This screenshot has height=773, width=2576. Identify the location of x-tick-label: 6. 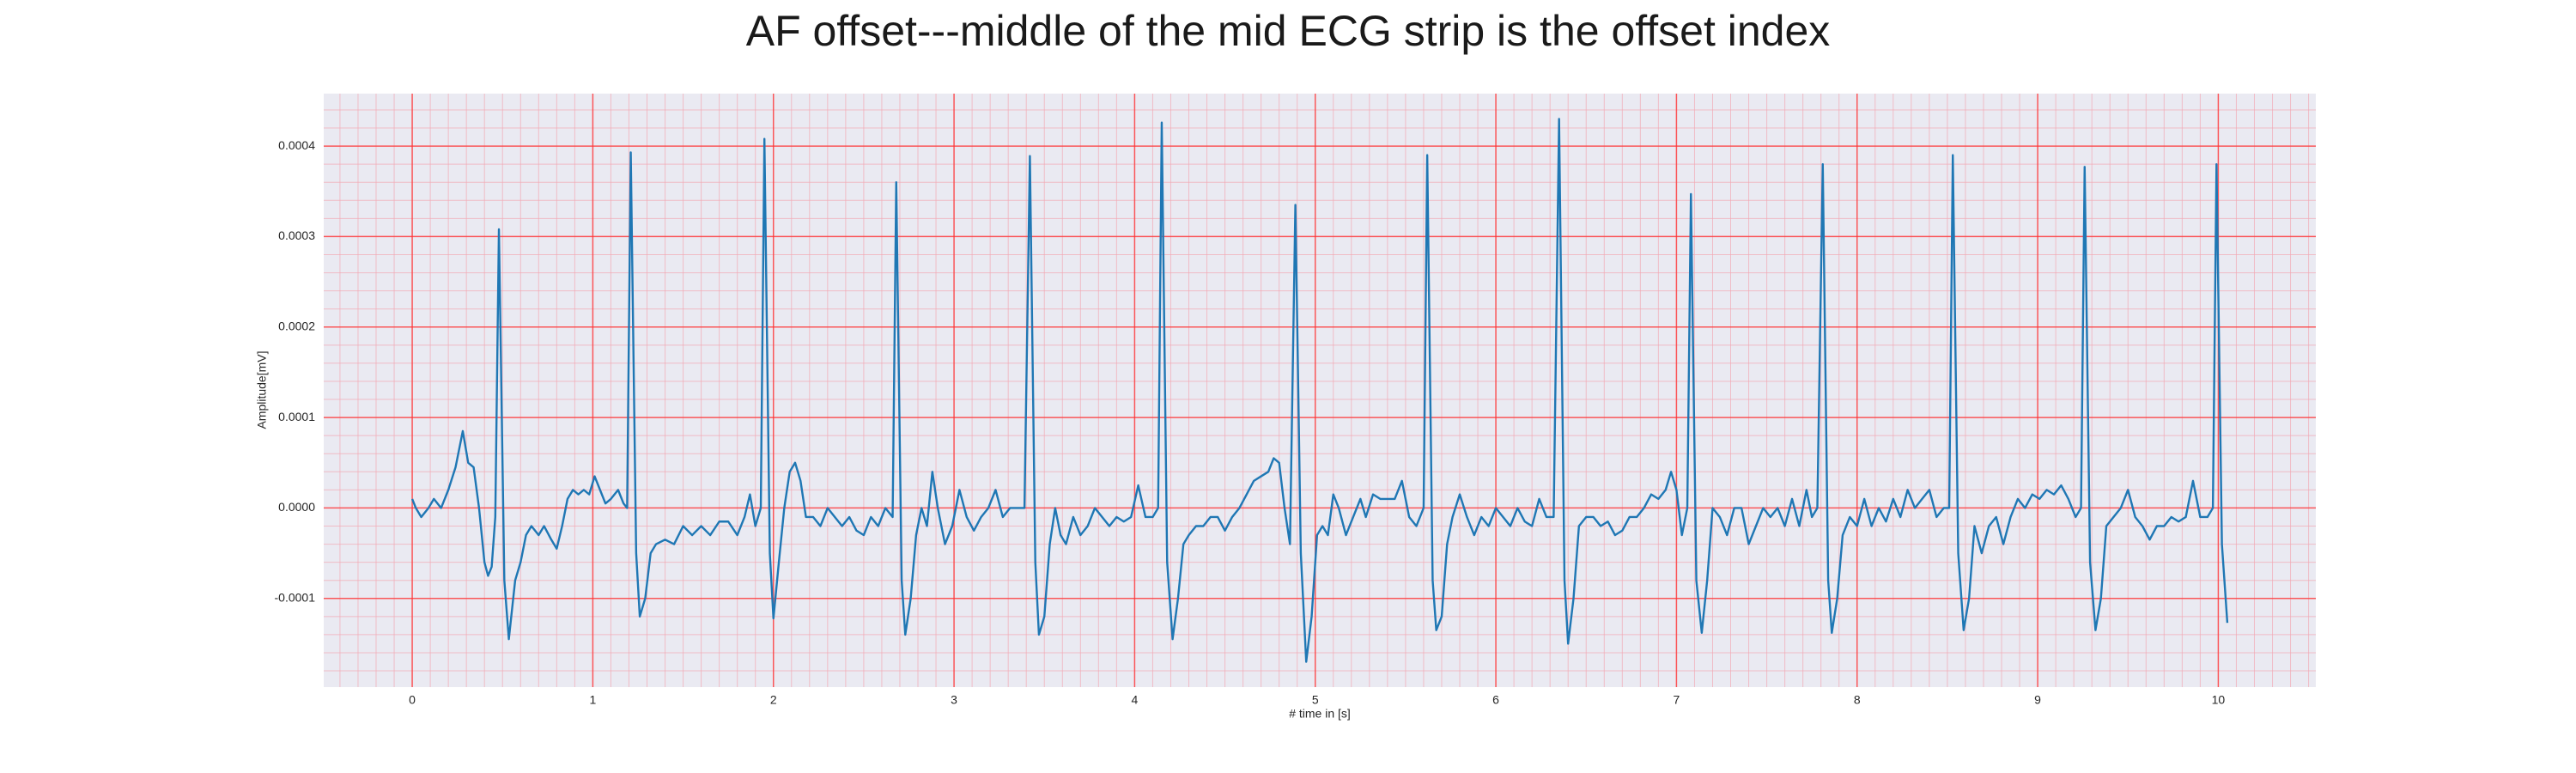
(1495, 700).